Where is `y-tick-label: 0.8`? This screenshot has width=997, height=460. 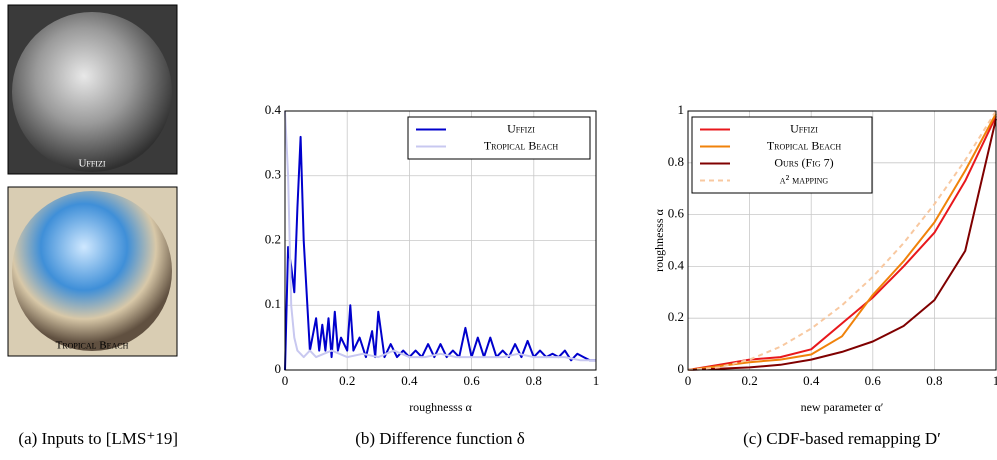 y-tick-label: 0.8 is located at coordinates (676, 161).